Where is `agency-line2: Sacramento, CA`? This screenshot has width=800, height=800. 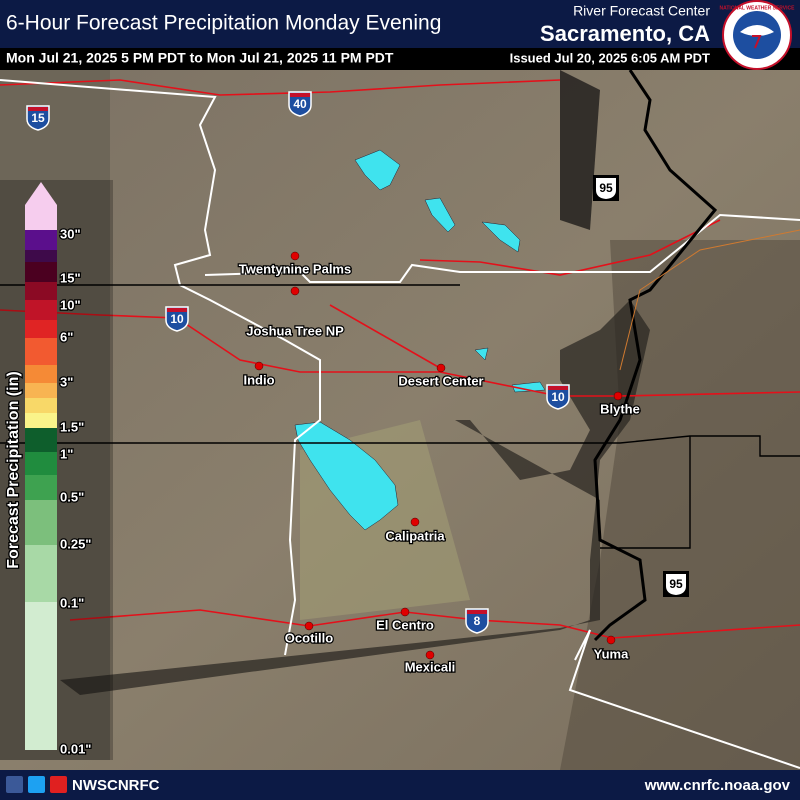
agency-line2: Sacramento, CA is located at coordinates (625, 33).